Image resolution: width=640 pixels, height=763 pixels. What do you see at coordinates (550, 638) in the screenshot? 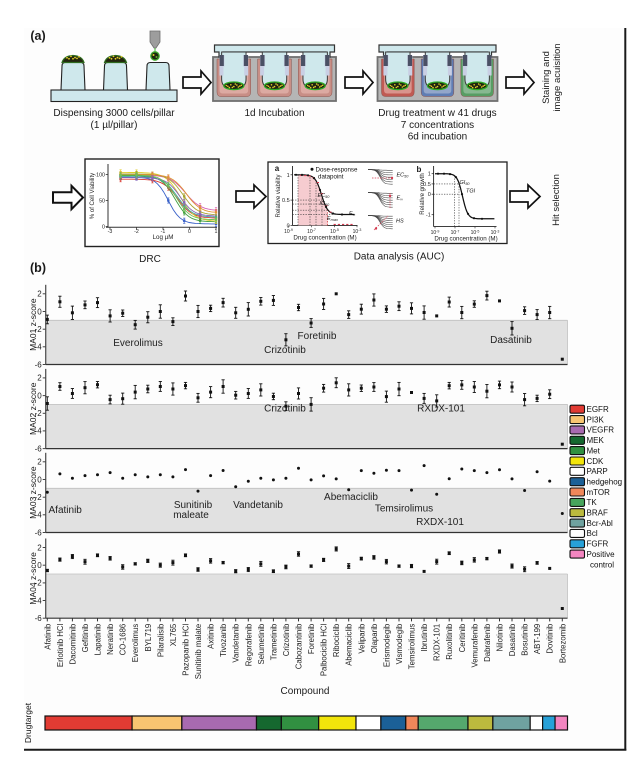
I see `svg-text: Dovitinib` at bounding box center [550, 638].